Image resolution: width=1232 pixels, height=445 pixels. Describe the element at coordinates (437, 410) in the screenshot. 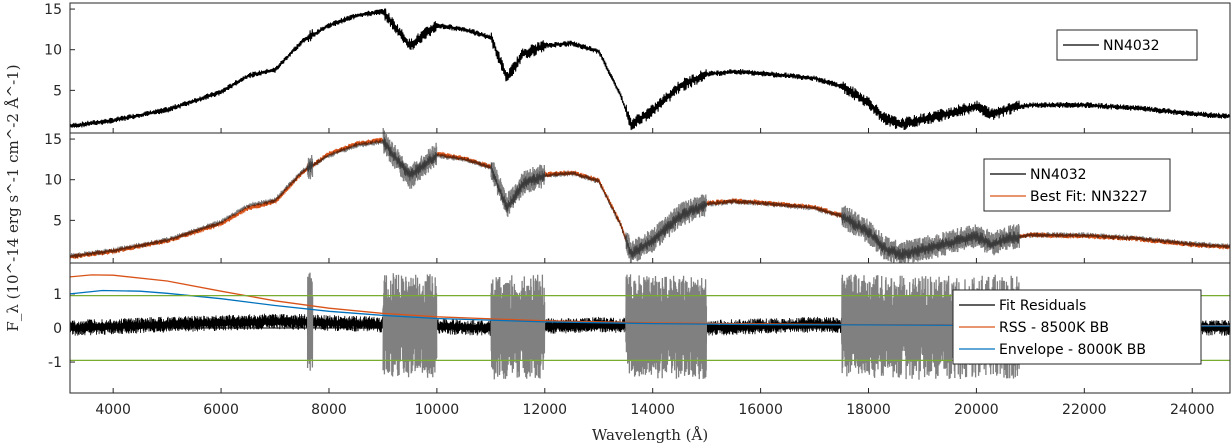

I see `x-tick-label: 10000` at that location.